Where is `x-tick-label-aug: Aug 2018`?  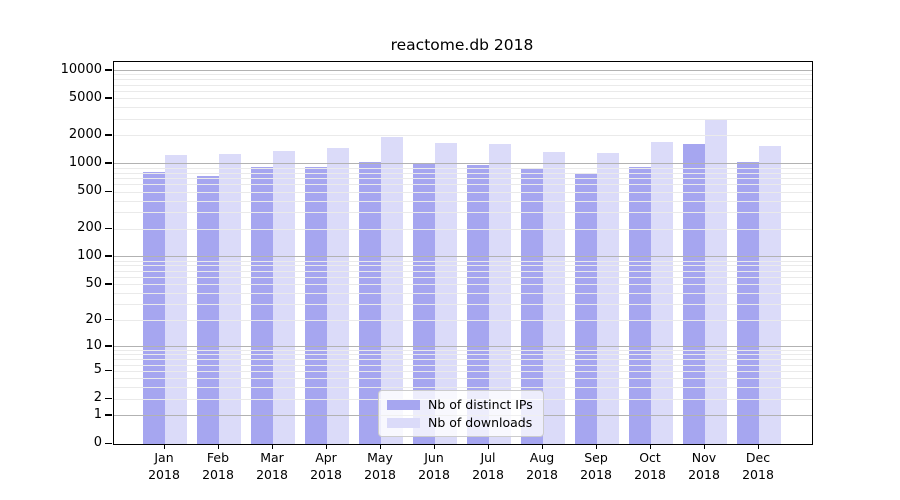
x-tick-label-aug: Aug 2018 is located at coordinates (542, 466).